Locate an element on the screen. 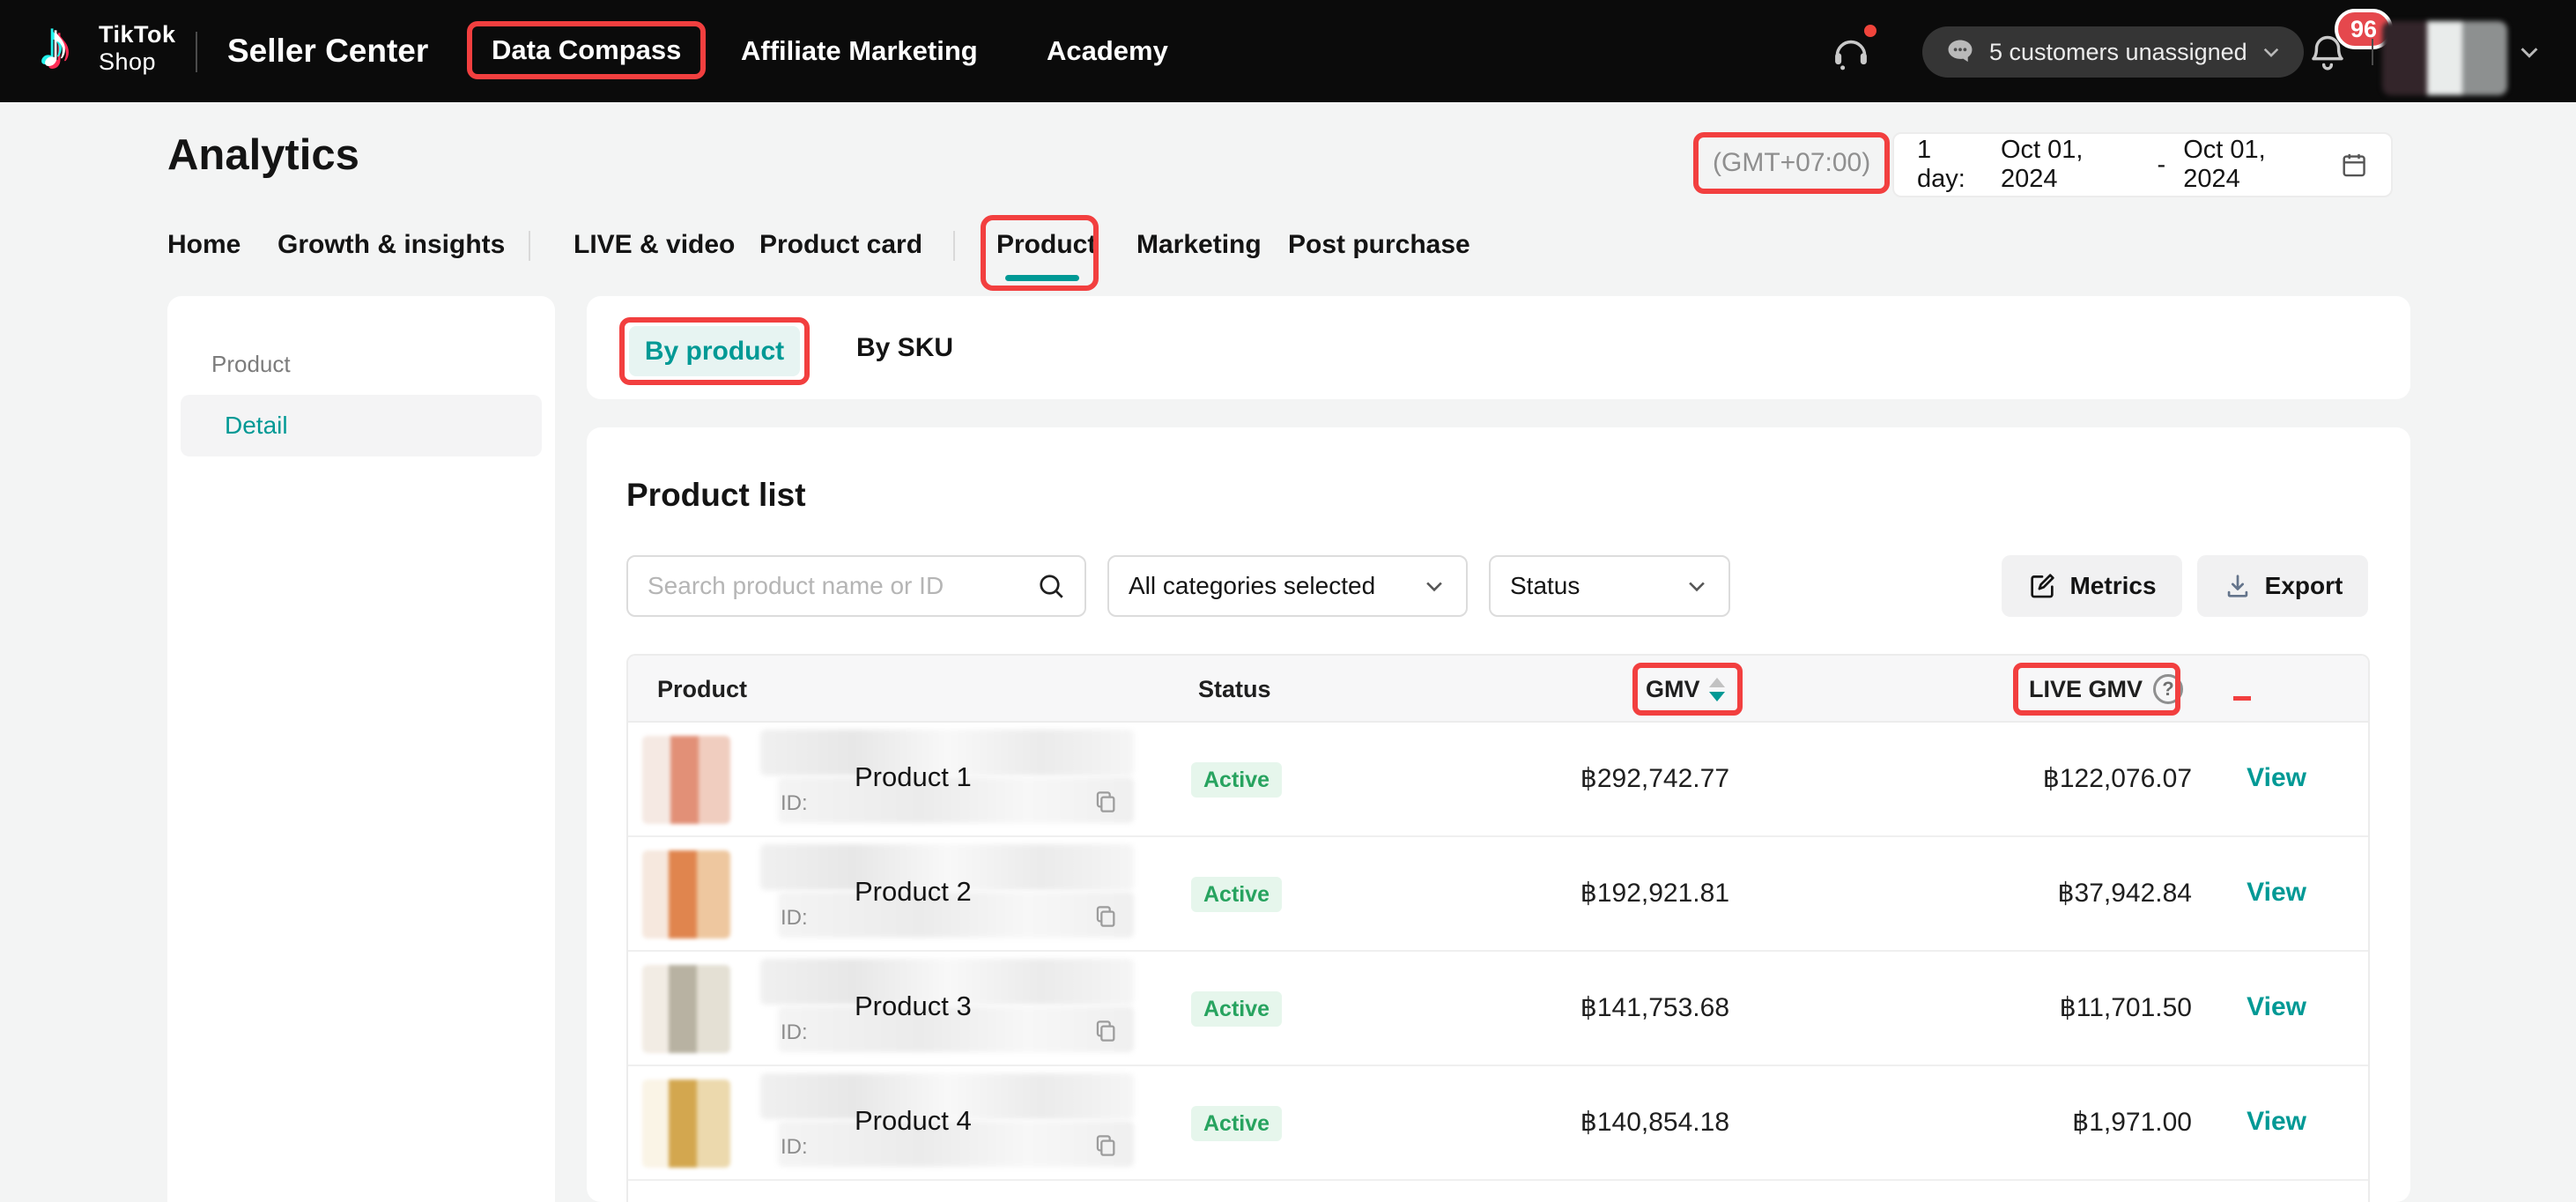 Image resolution: width=2576 pixels, height=1202 pixels. product-search is located at coordinates (856, 586).